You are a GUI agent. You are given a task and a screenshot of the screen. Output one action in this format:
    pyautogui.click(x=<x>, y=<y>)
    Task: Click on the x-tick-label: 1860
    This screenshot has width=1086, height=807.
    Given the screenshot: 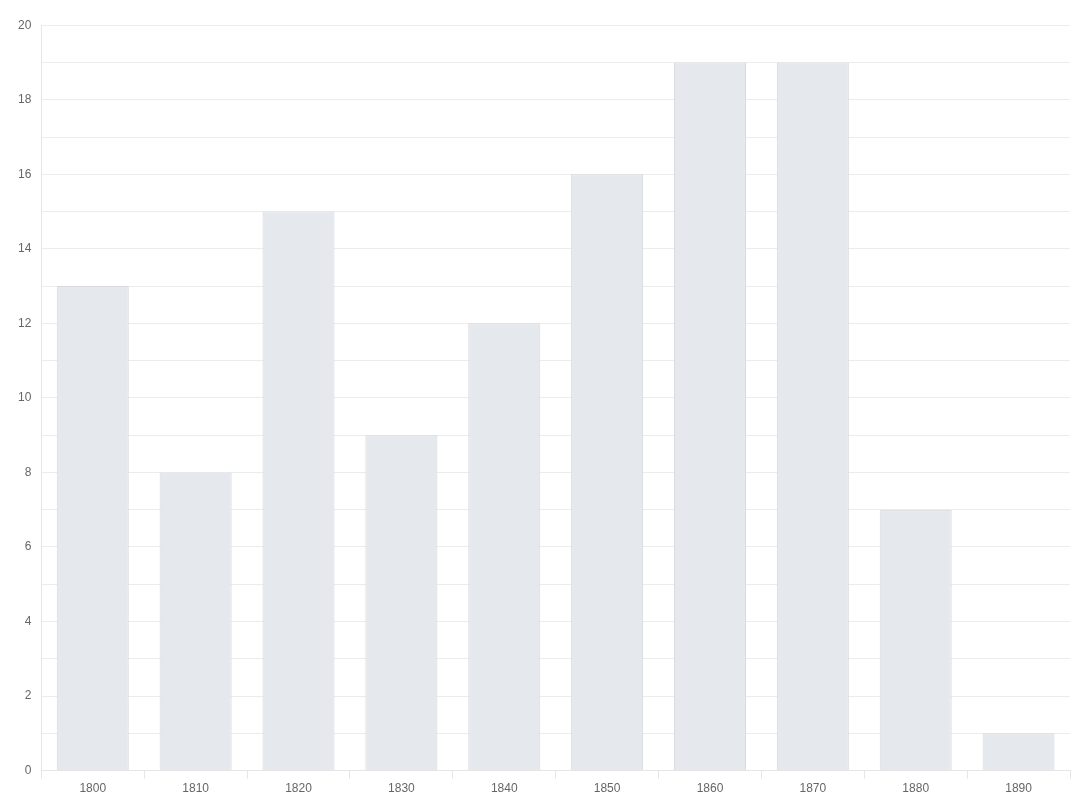 What is the action you would take?
    pyautogui.click(x=710, y=788)
    